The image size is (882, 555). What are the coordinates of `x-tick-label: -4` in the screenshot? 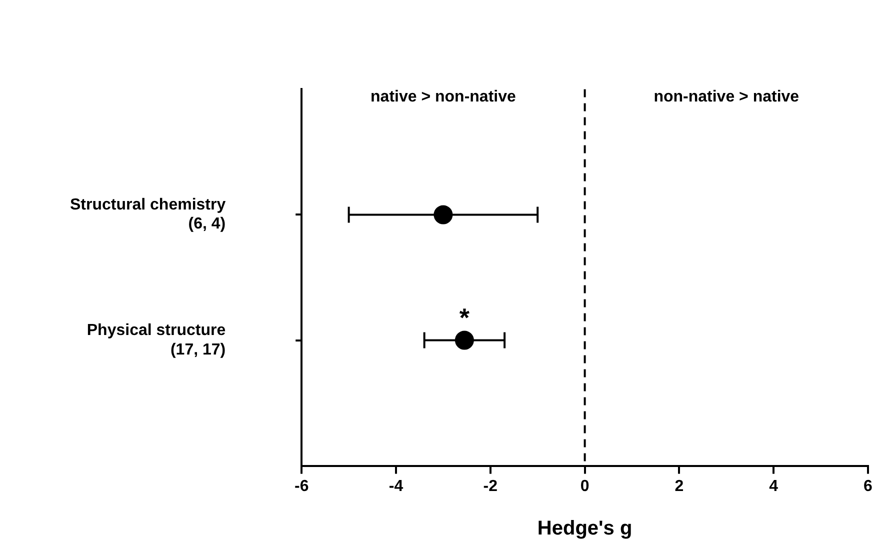 It's located at (396, 486).